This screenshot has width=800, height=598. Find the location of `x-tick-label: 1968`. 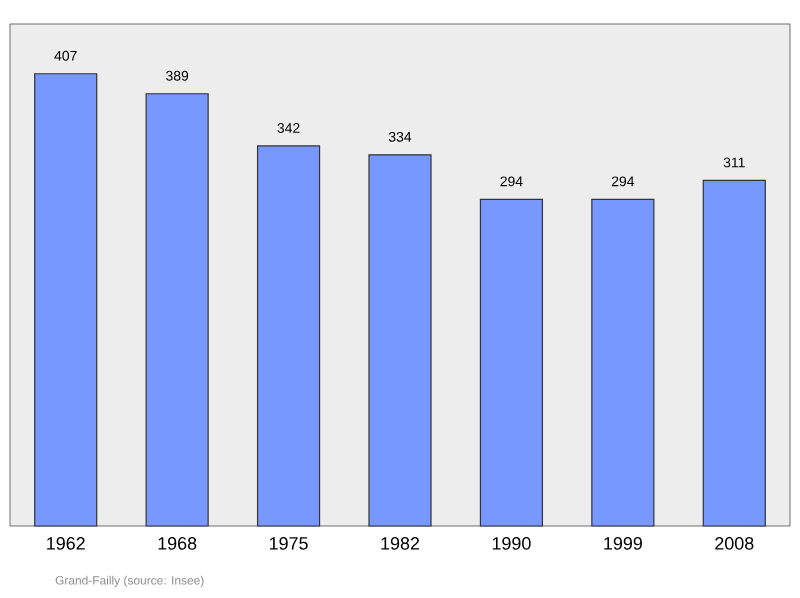

x-tick-label: 1968 is located at coordinates (177, 543).